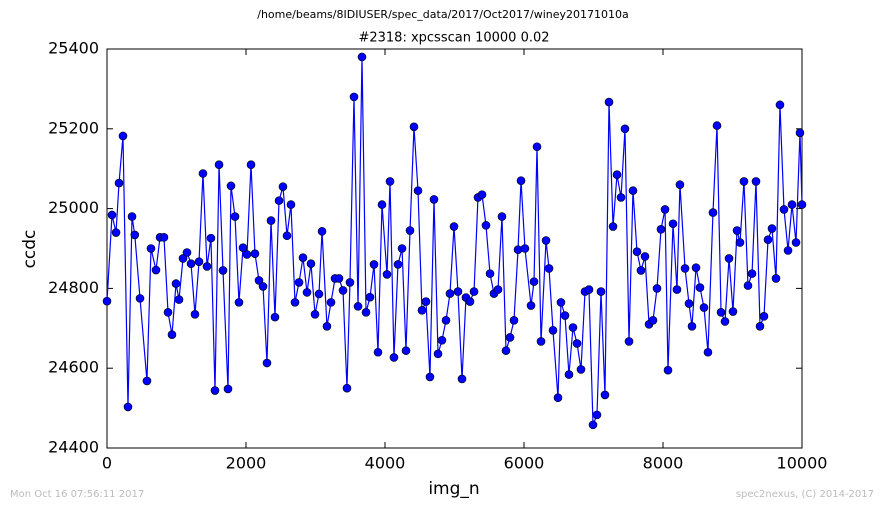 This screenshot has width=884, height=509. I want to click on y-tick-label: 25000, so click(73, 207).